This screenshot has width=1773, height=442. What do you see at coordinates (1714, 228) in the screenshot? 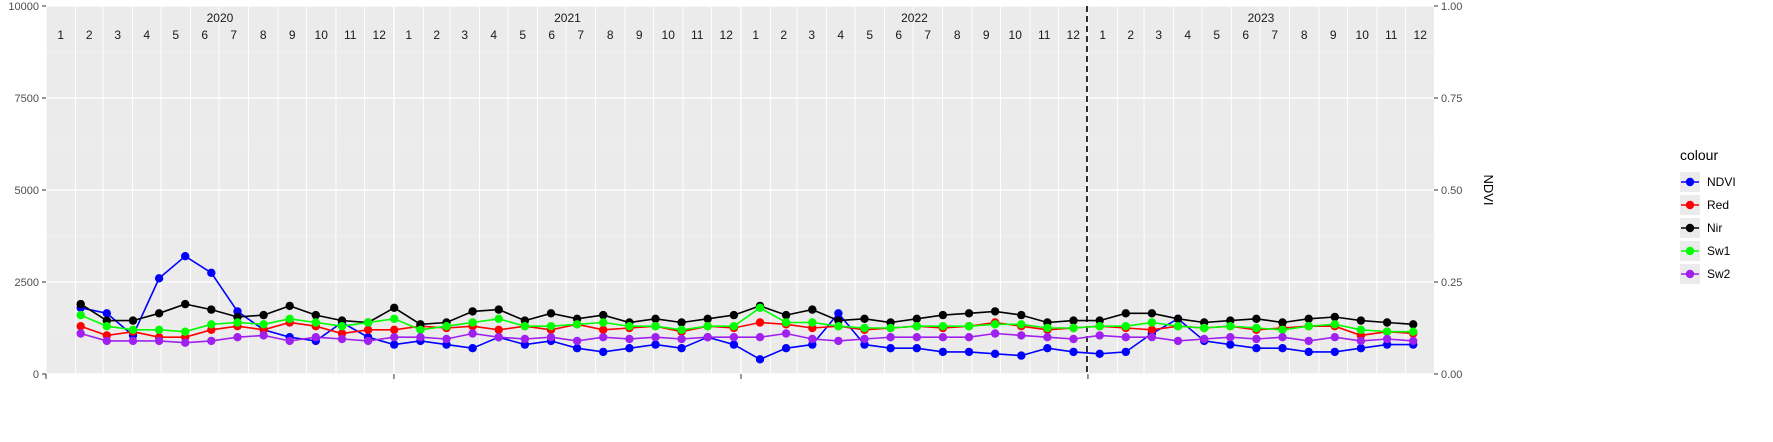
I see `legend-label: Nir` at bounding box center [1714, 228].